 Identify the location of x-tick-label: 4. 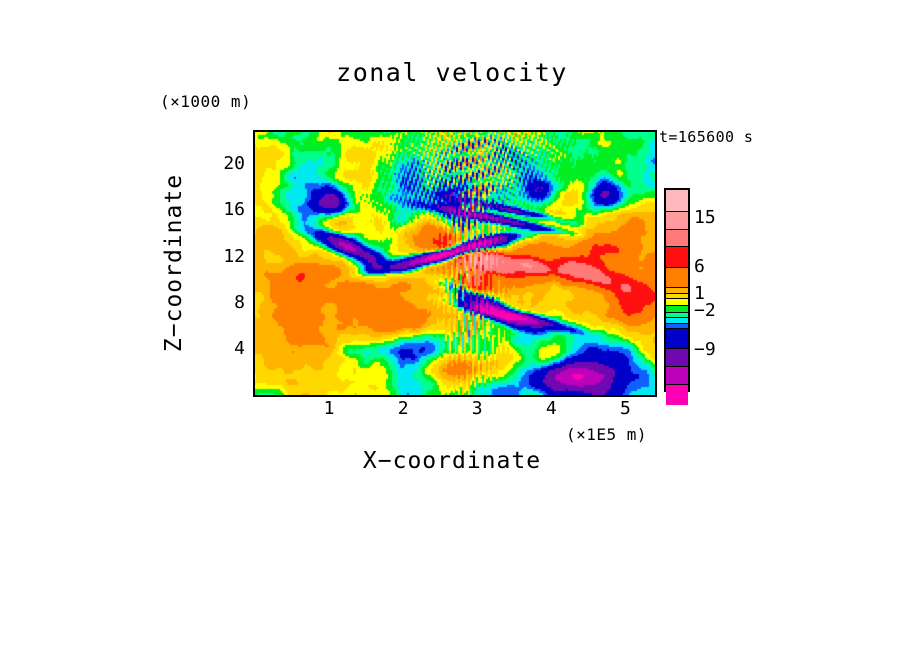
(551, 408).